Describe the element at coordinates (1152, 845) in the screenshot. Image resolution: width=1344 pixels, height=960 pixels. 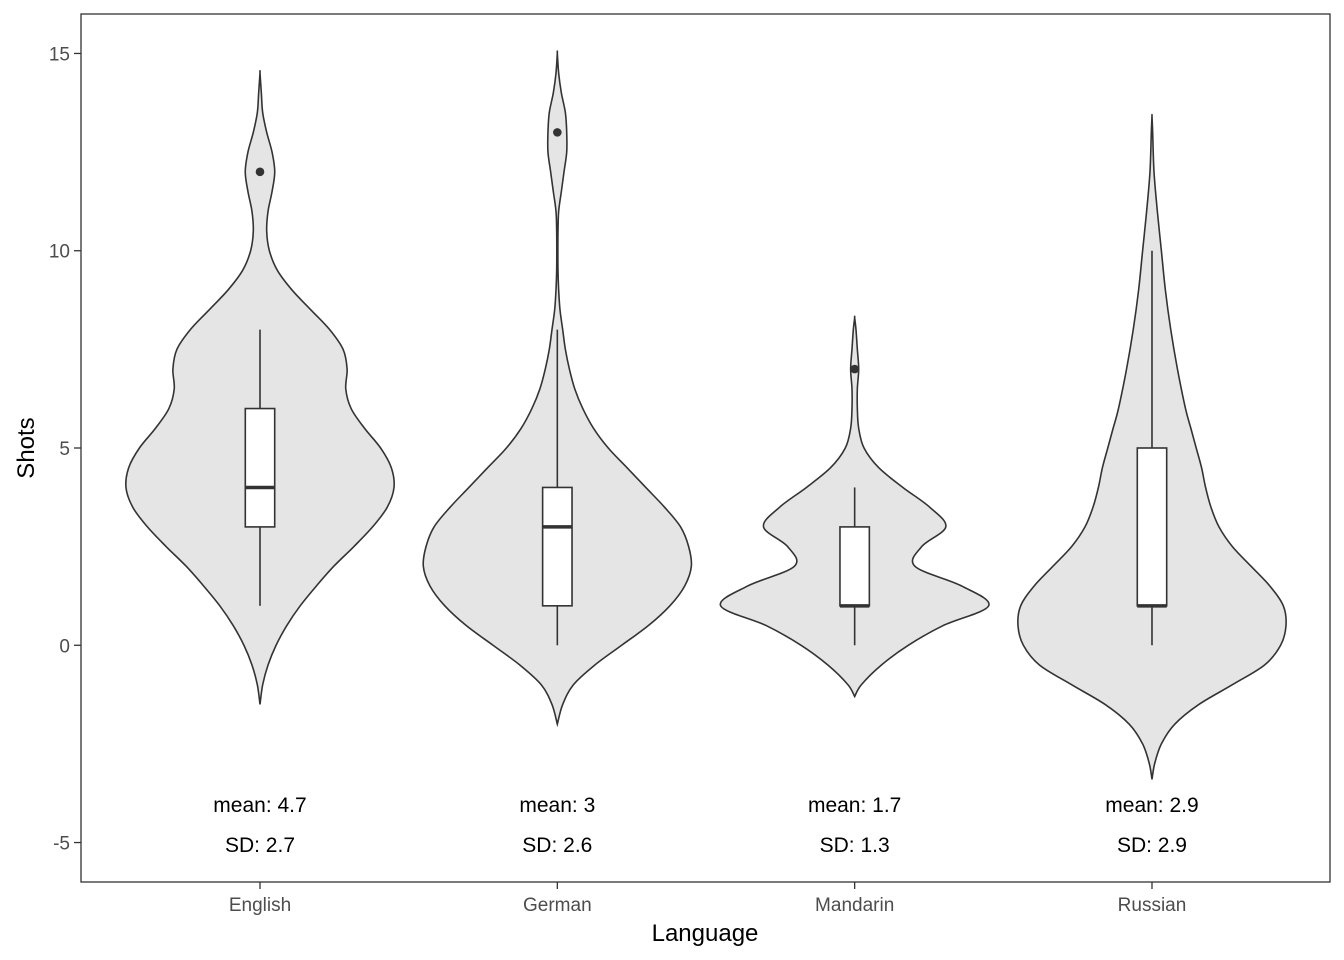
I see `sd-label: SD: 2.9` at that location.